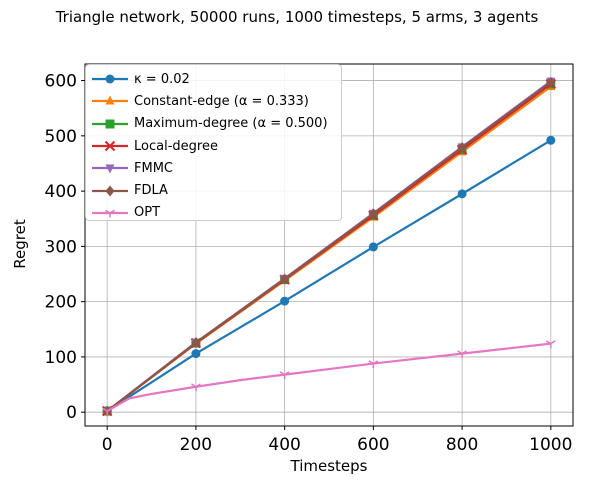  I want to click on legend-item: Maximum-degree (α = 0.500), so click(213, 124).